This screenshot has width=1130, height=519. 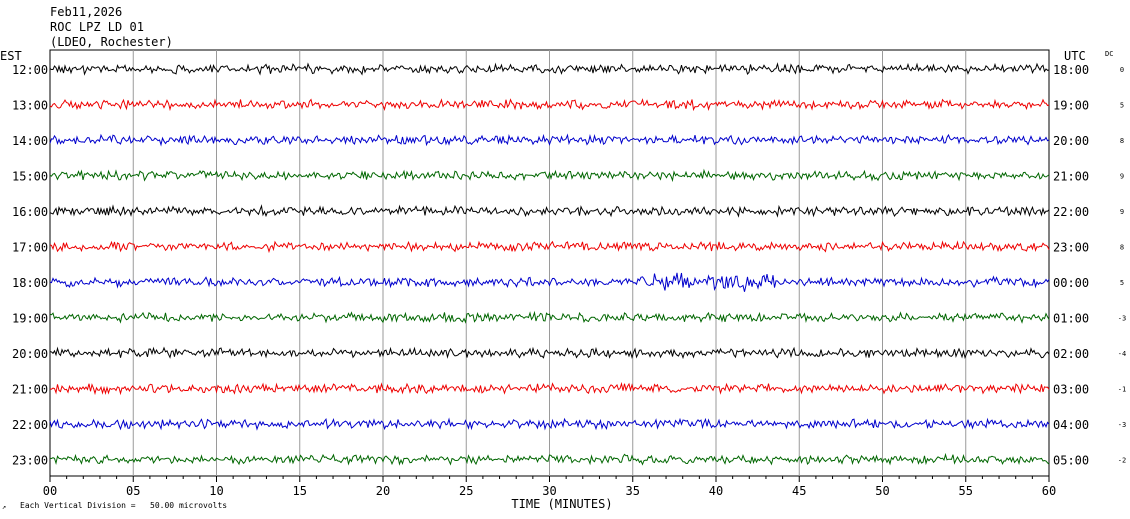 I want to click on utc-hour-label: 00:00, so click(x=1071, y=283).